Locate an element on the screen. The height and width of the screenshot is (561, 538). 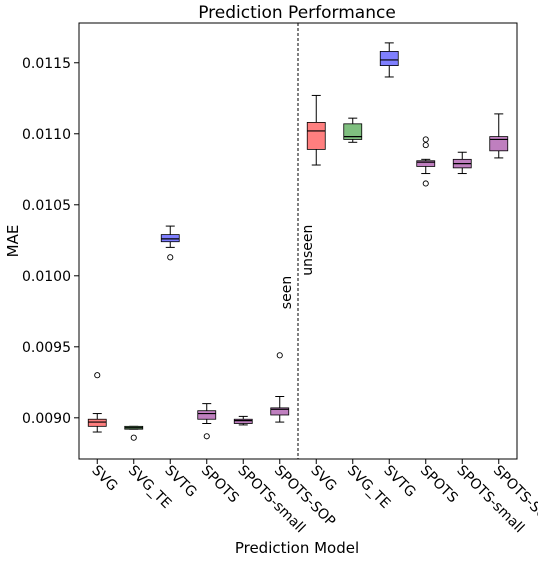
box-unseen-svtg is located at coordinates (389, 59).